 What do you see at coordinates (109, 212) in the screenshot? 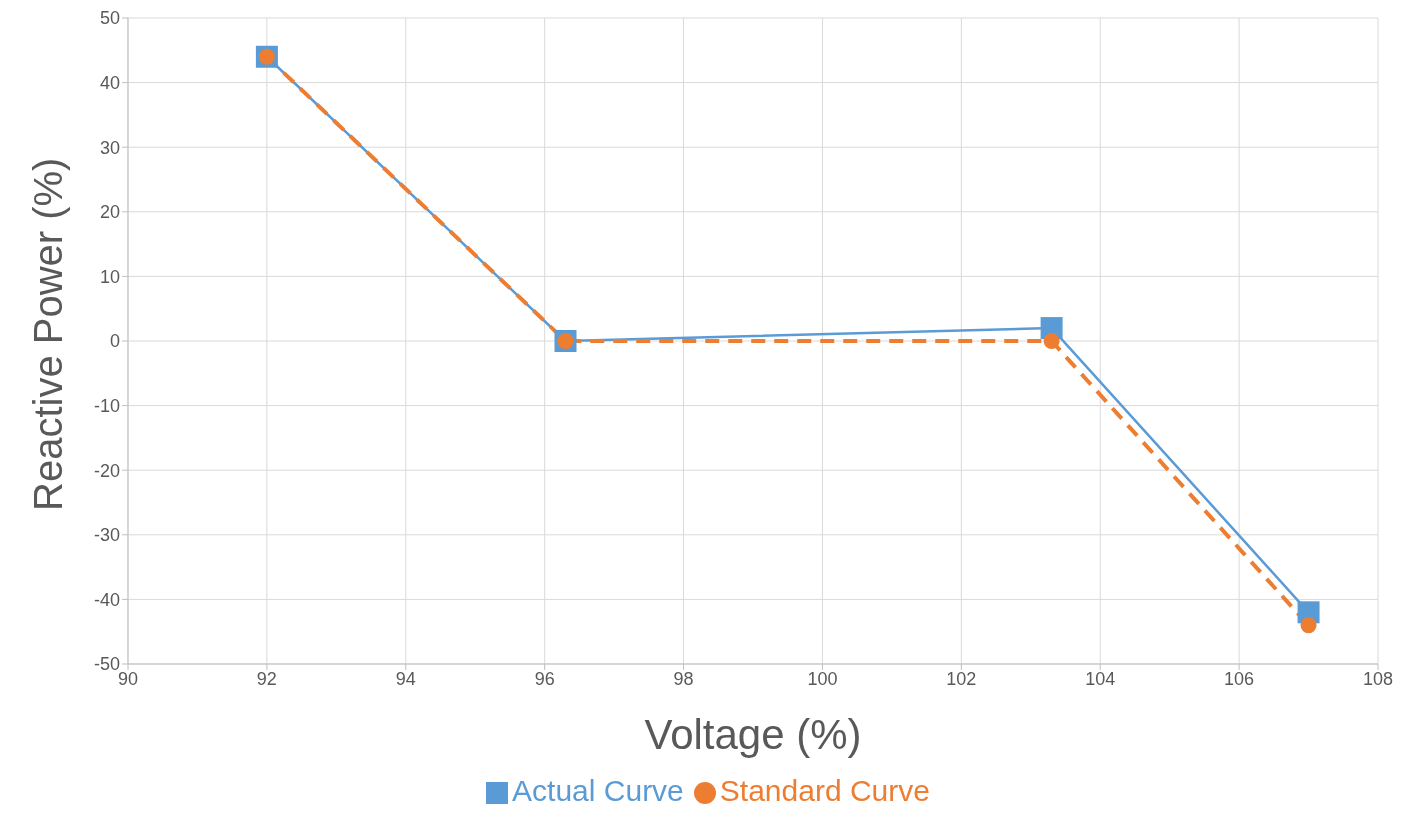
I see `y-tick-label: 20` at bounding box center [109, 212].